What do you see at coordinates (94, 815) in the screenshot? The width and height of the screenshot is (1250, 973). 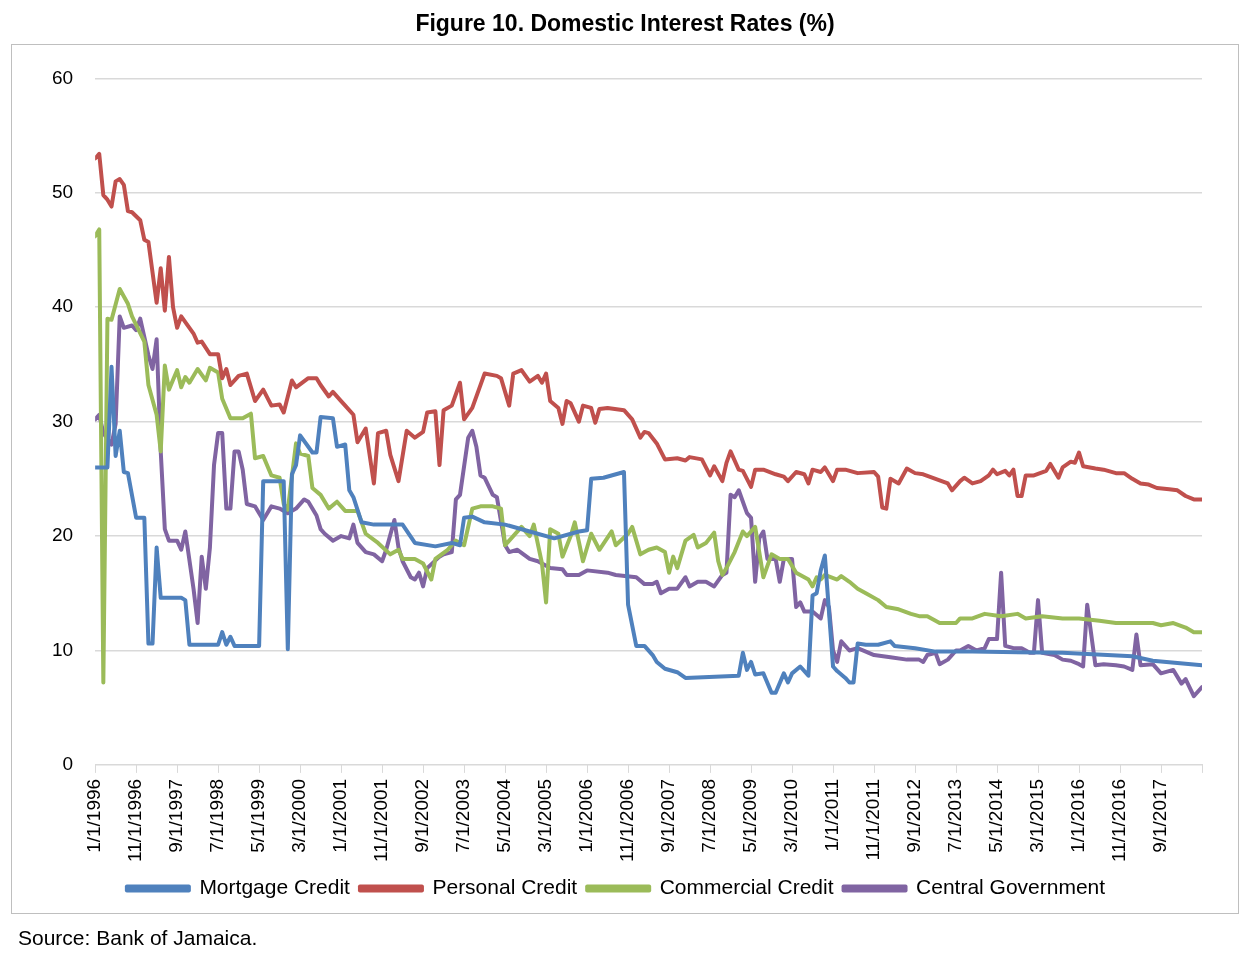 I see `x-tick-label: 1/1/1996` at bounding box center [94, 815].